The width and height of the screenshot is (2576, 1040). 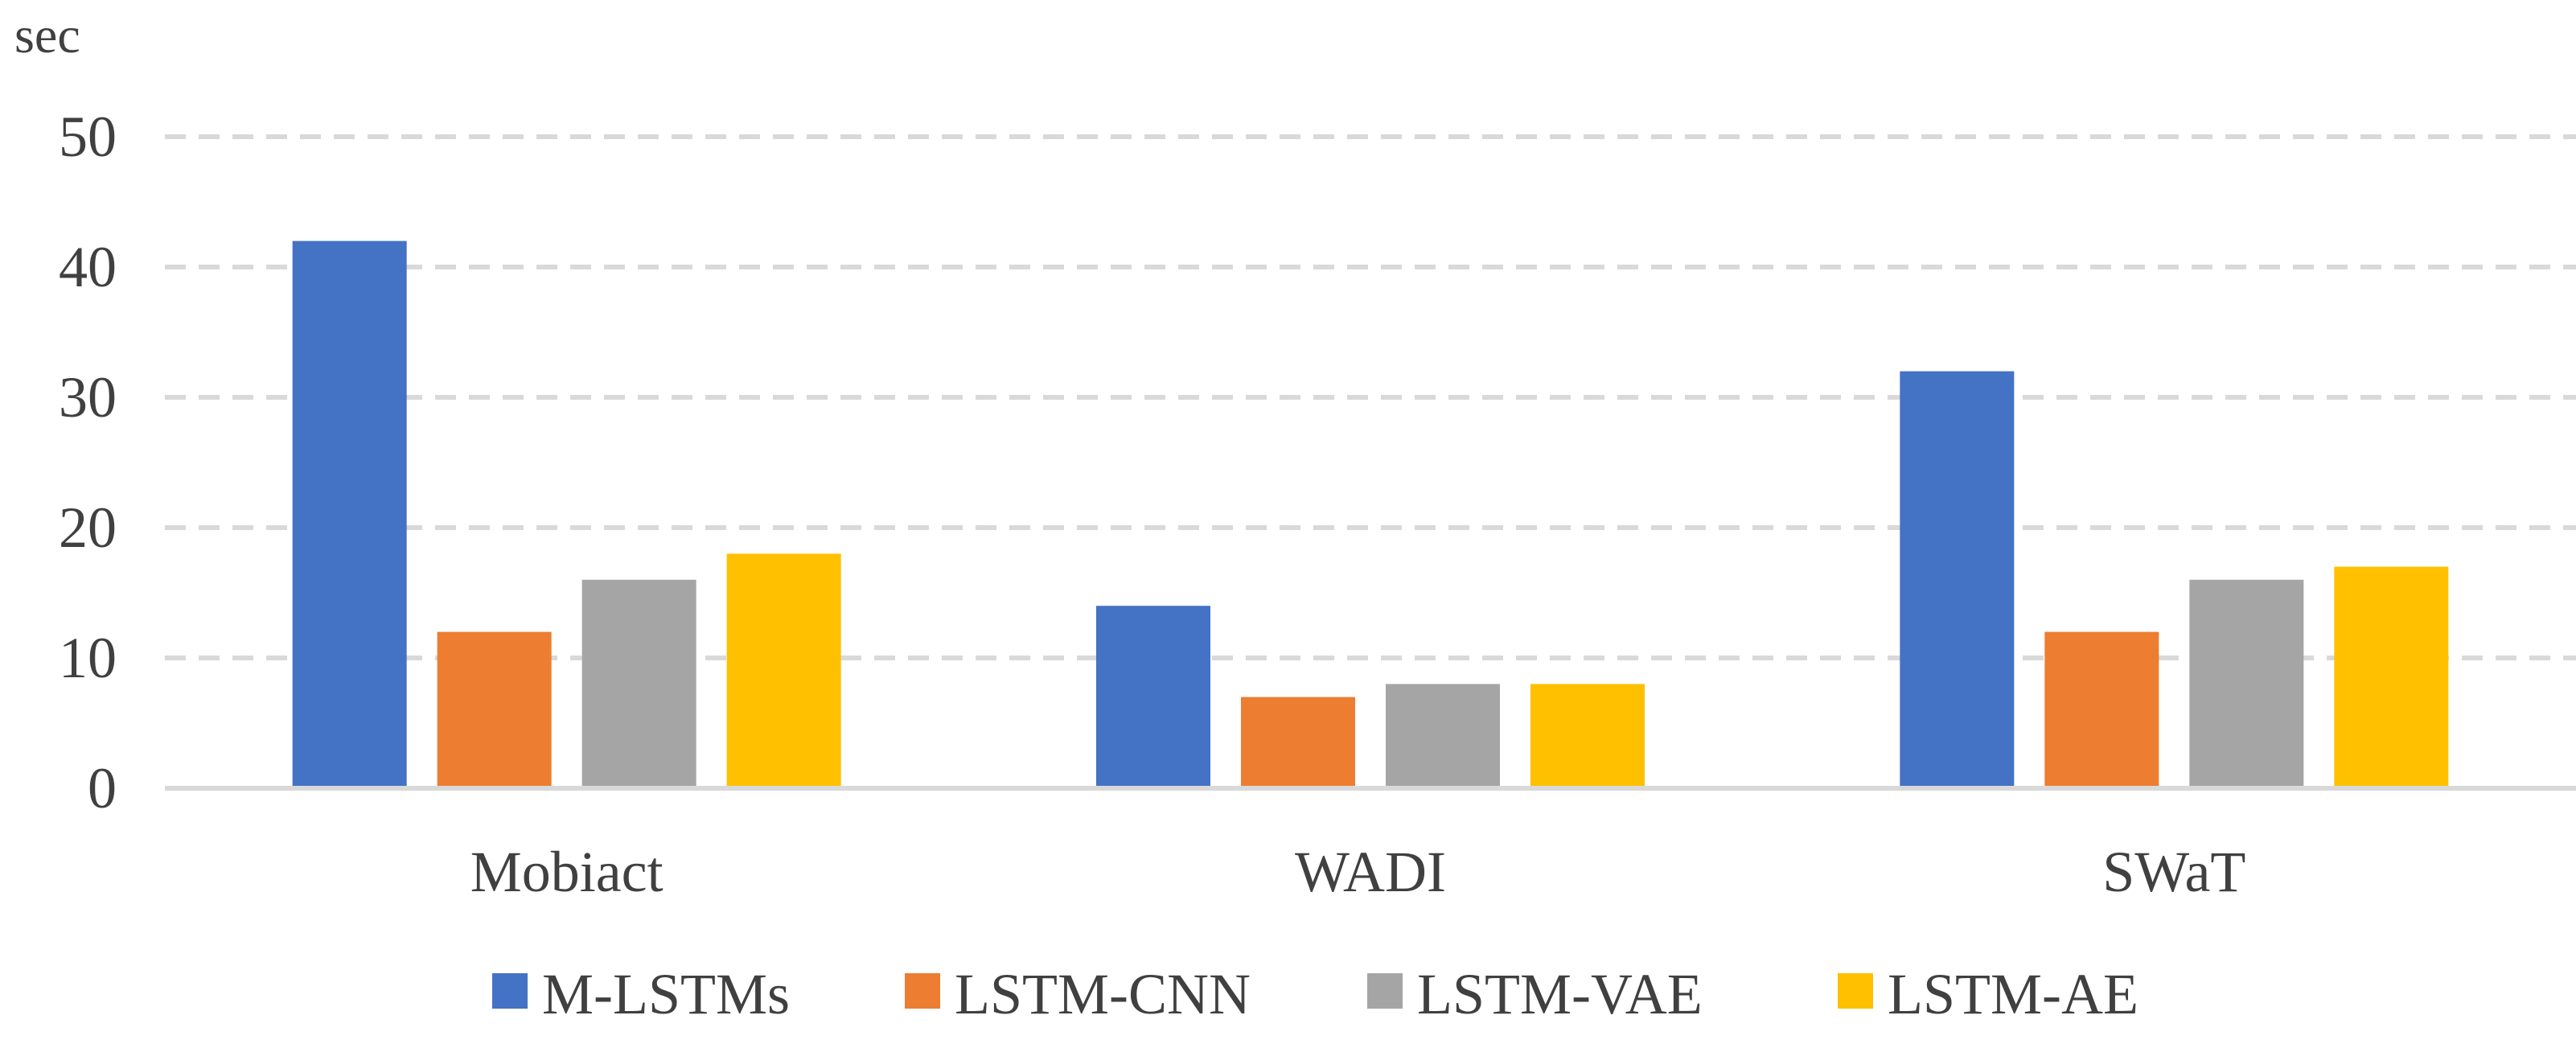 I want to click on legend-label: LSTM-CNN, so click(x=1103, y=994).